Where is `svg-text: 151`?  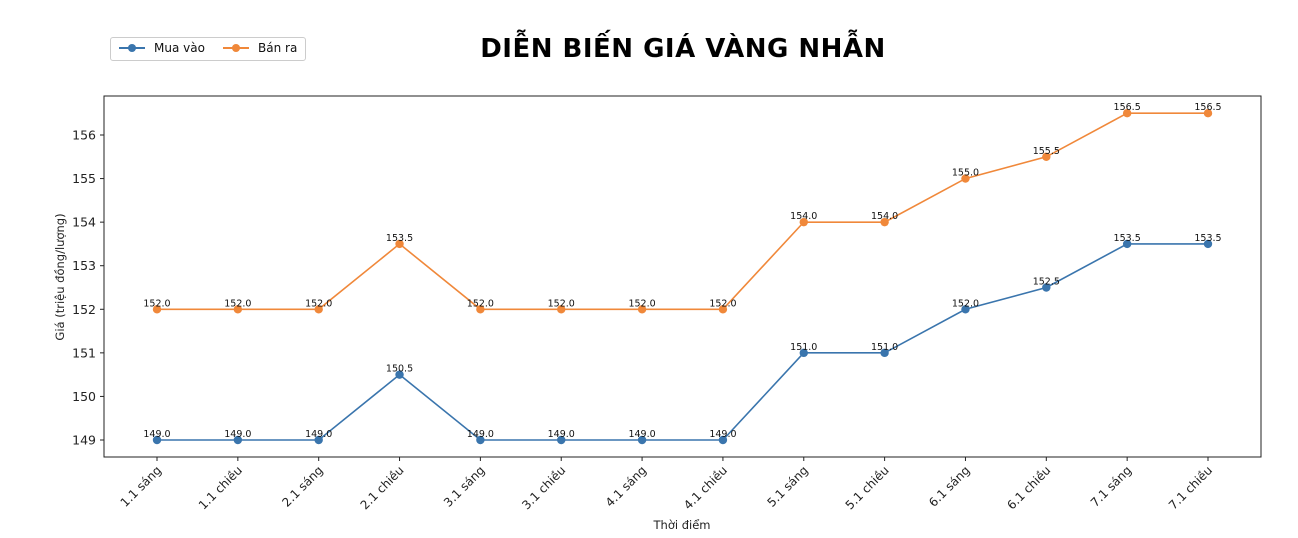 svg-text: 151 is located at coordinates (84, 352).